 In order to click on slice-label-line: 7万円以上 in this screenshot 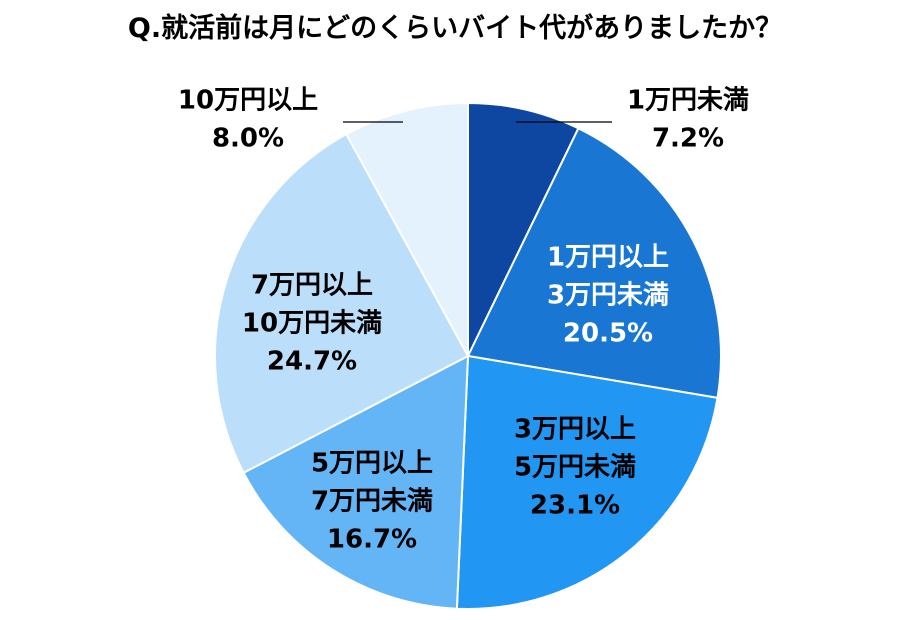, I will do `click(312, 286)`.